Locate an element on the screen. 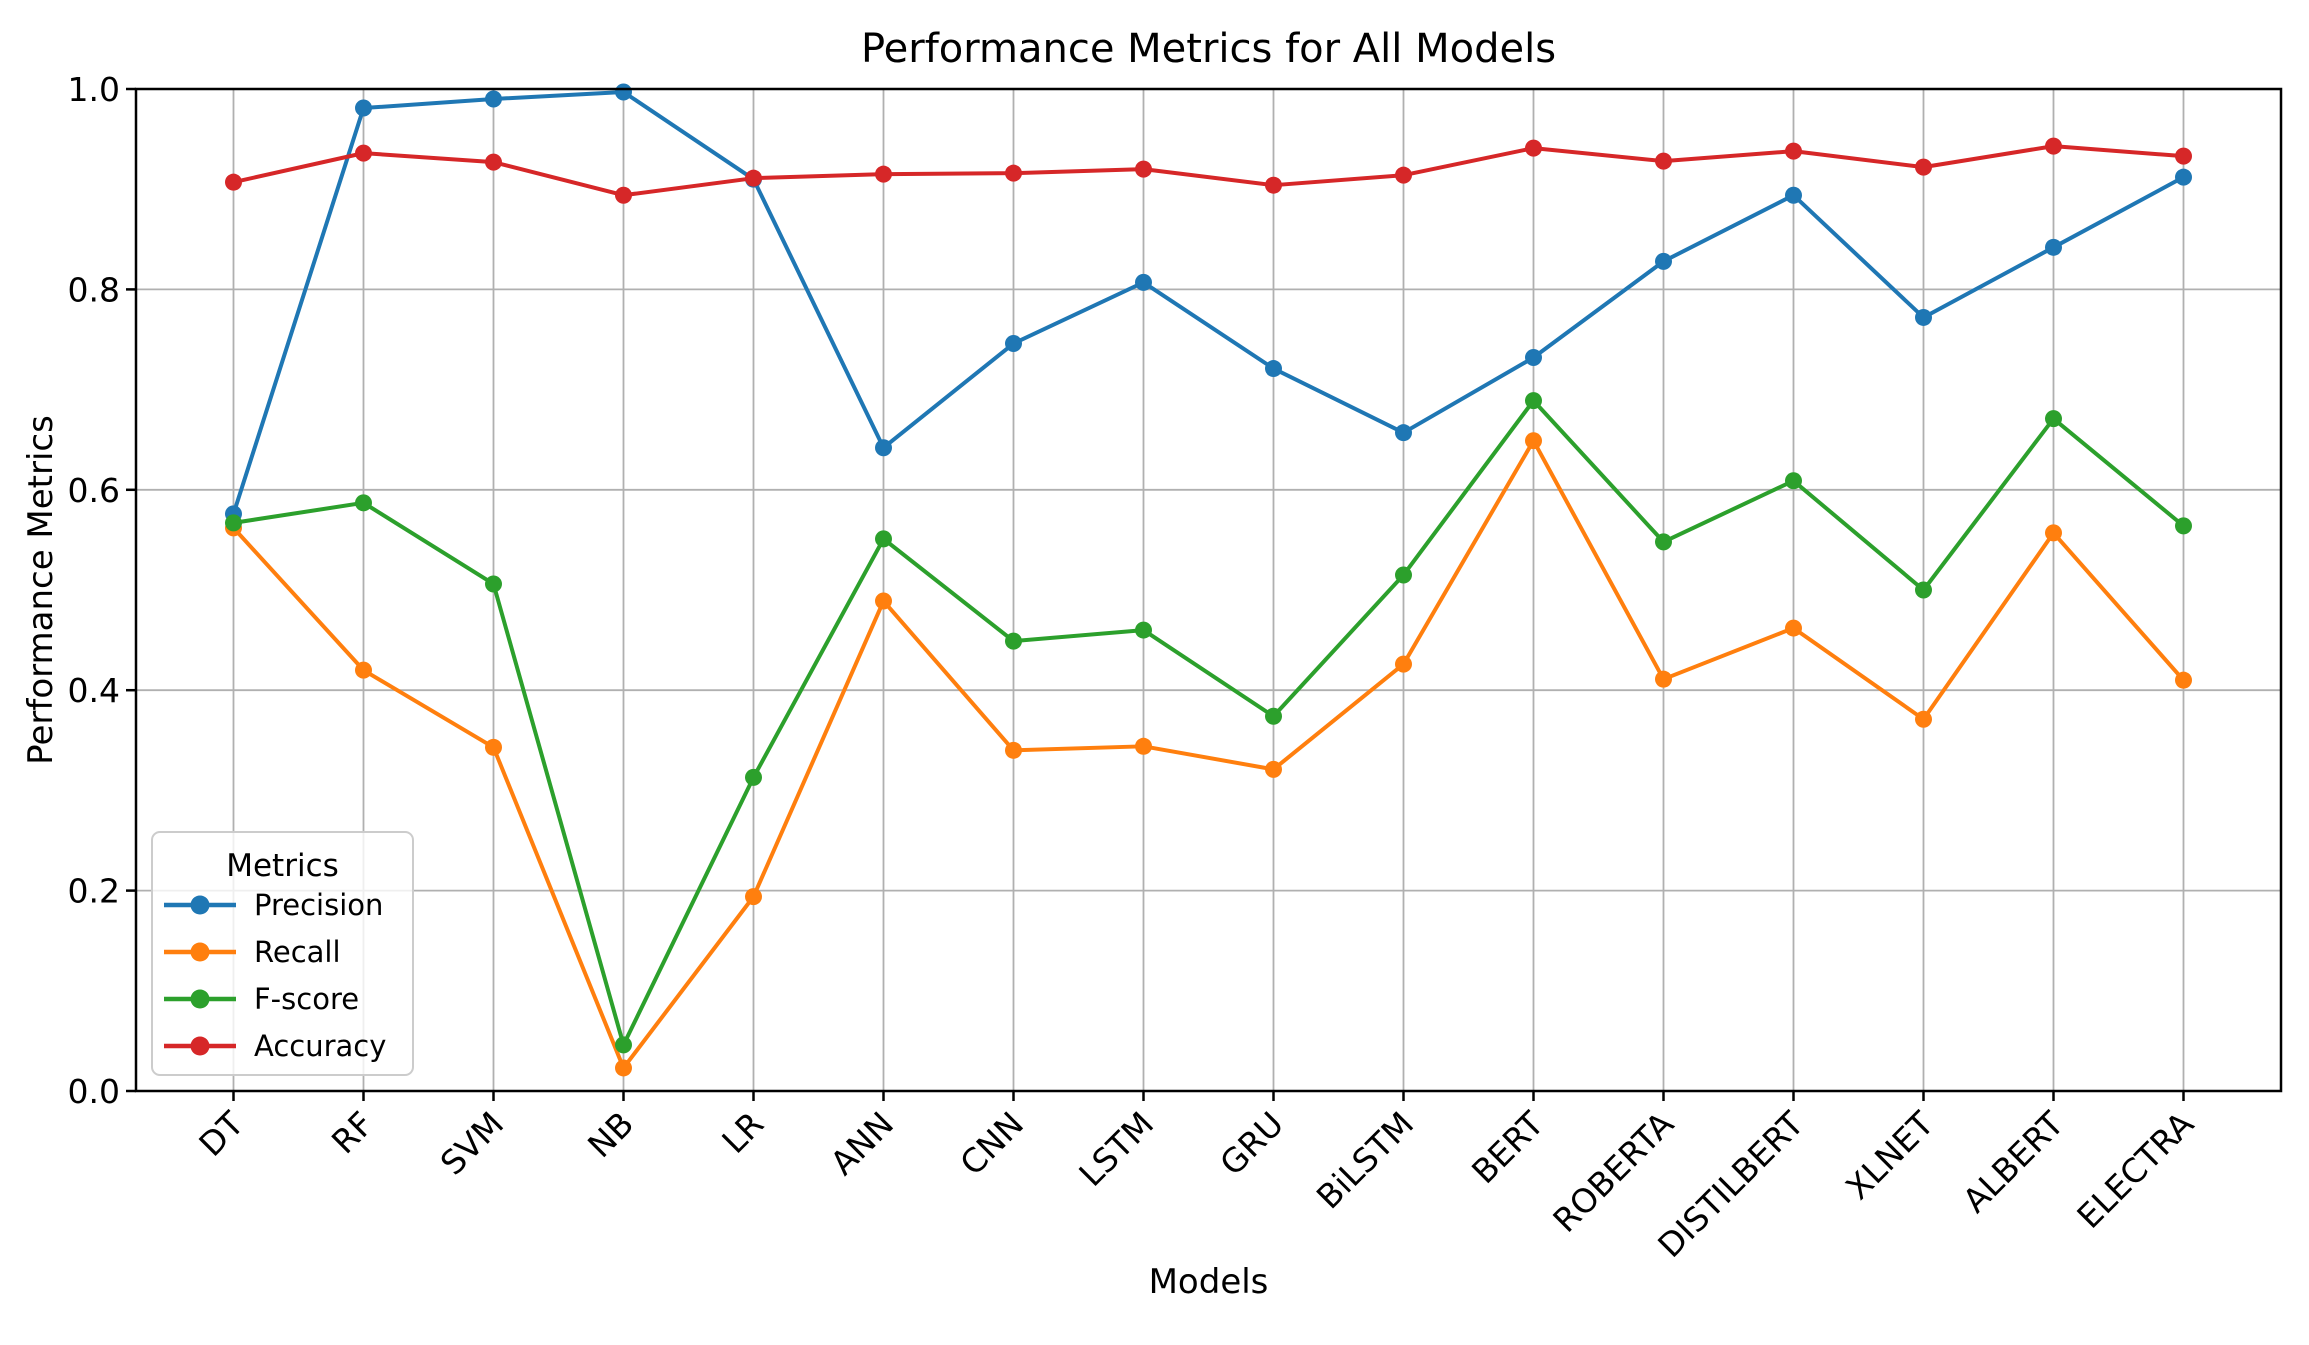  y-tick-label: 0.0 is located at coordinates (94, 1091).